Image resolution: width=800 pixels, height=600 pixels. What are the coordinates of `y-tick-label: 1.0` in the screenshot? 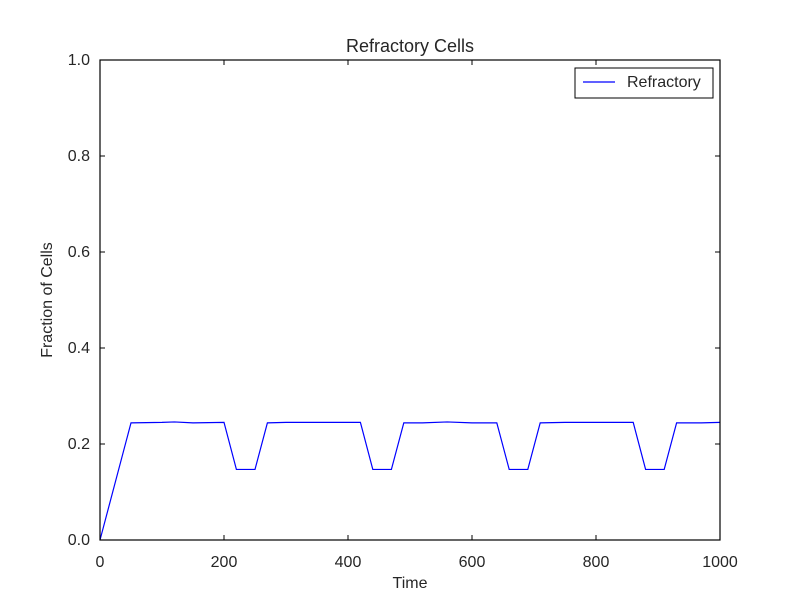 It's located at (79, 60).